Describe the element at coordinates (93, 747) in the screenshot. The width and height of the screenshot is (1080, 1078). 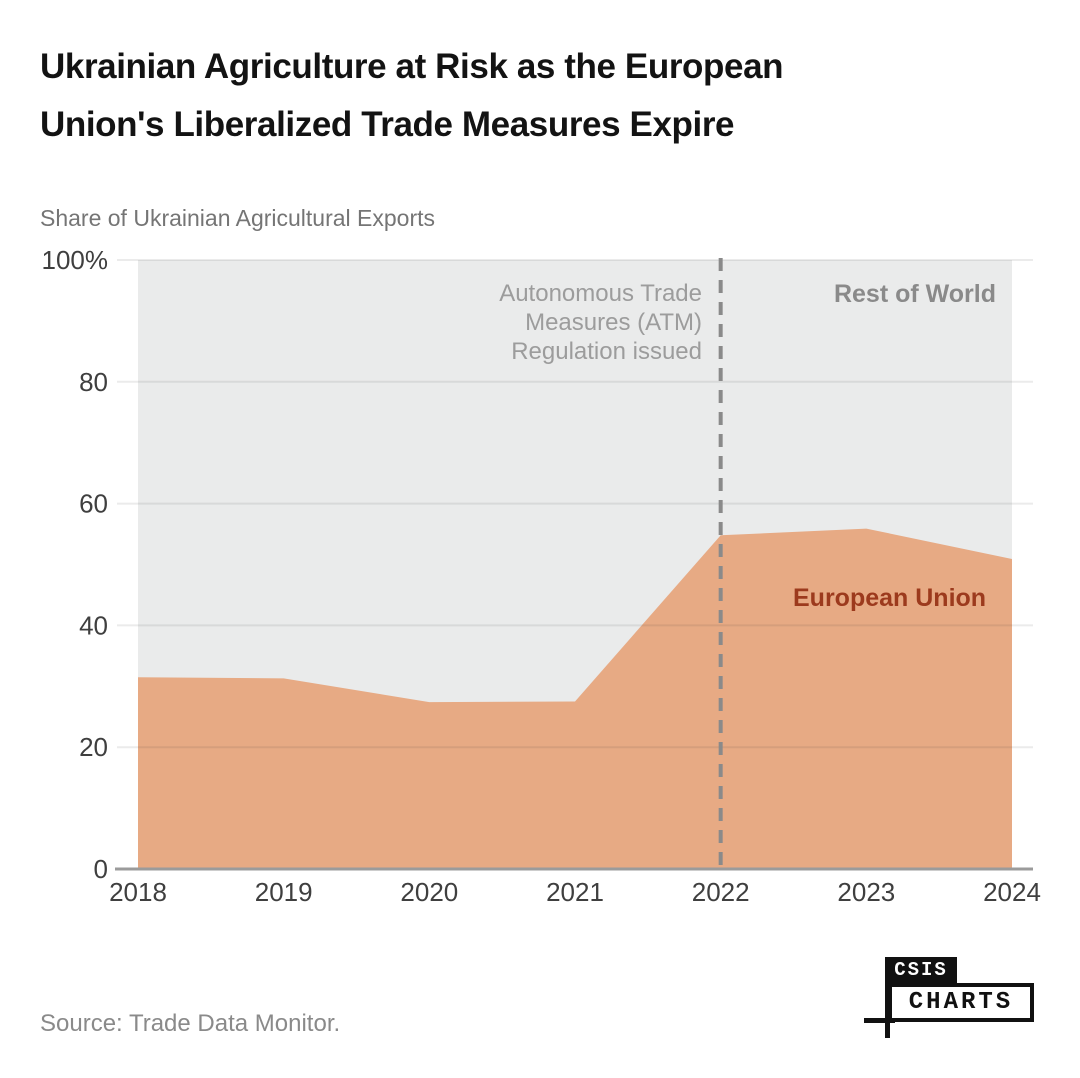
I see `y-tick-label-20: 20` at that location.